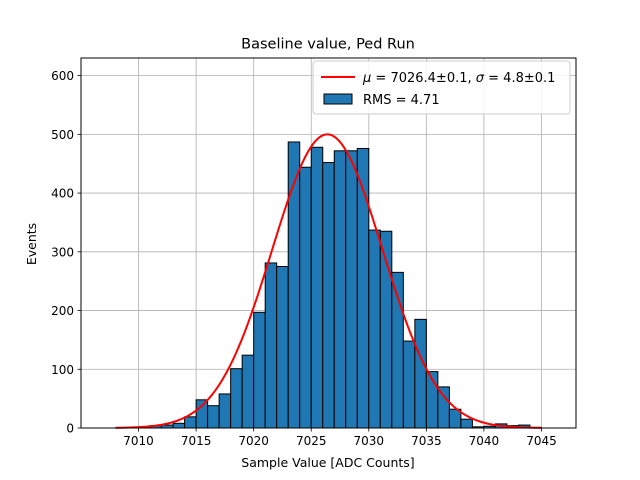  I want to click on legend-fit-mu-value: = 7026.4±0.1,, so click(423, 78).